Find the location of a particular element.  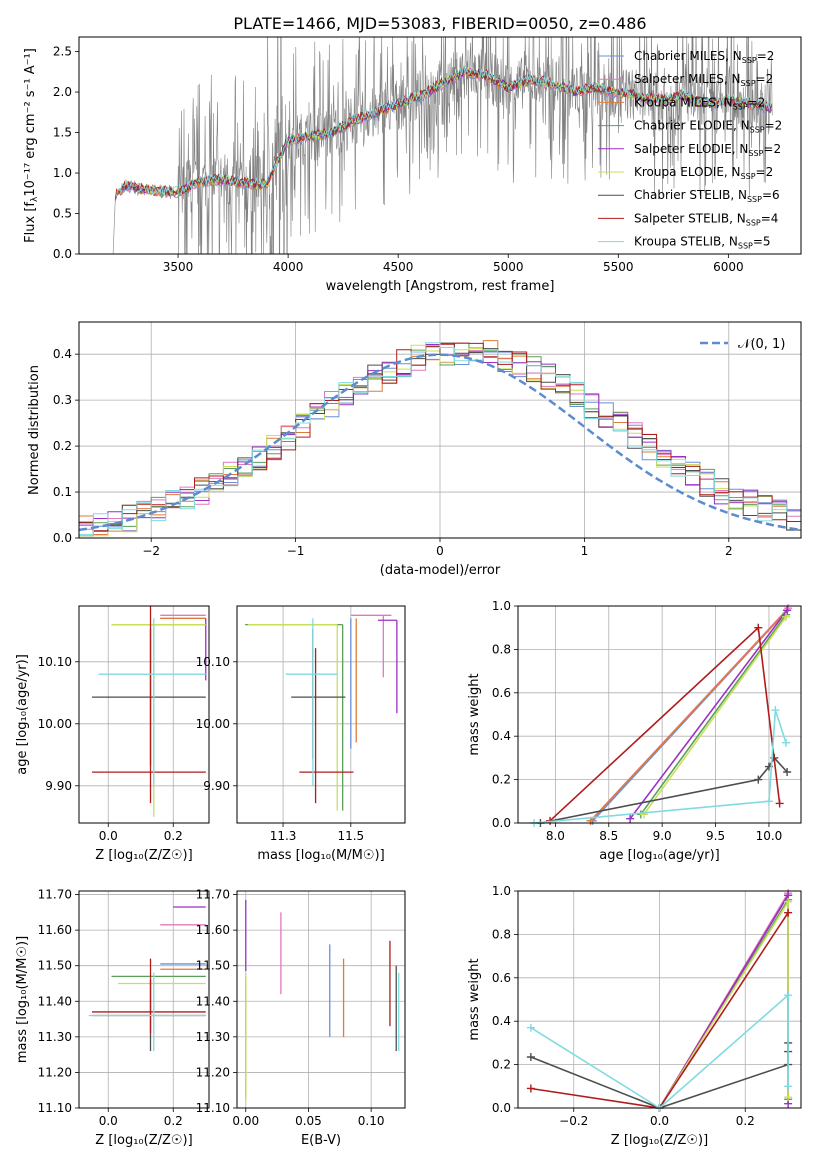

age_vs_mass-xlabel: mass [log₁₀(M/M☉)] is located at coordinates (320, 855).